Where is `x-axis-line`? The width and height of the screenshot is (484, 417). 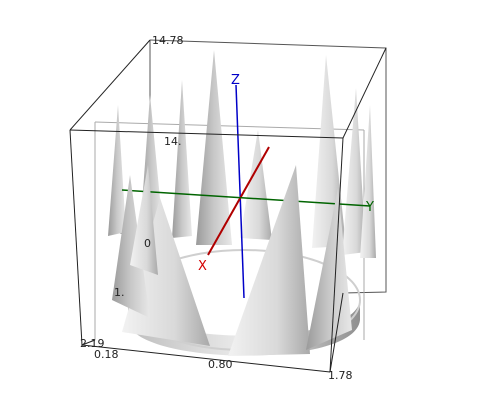 x-axis-line is located at coordinates (238, 201).